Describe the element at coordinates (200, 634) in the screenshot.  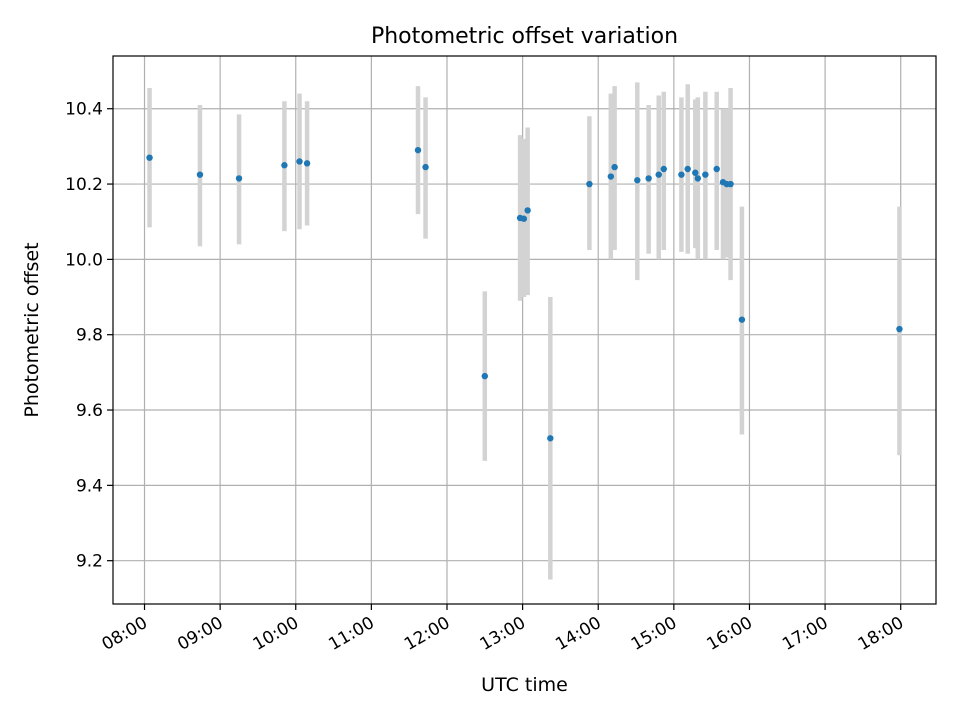
I see `x-tick-label: 09:00` at that location.